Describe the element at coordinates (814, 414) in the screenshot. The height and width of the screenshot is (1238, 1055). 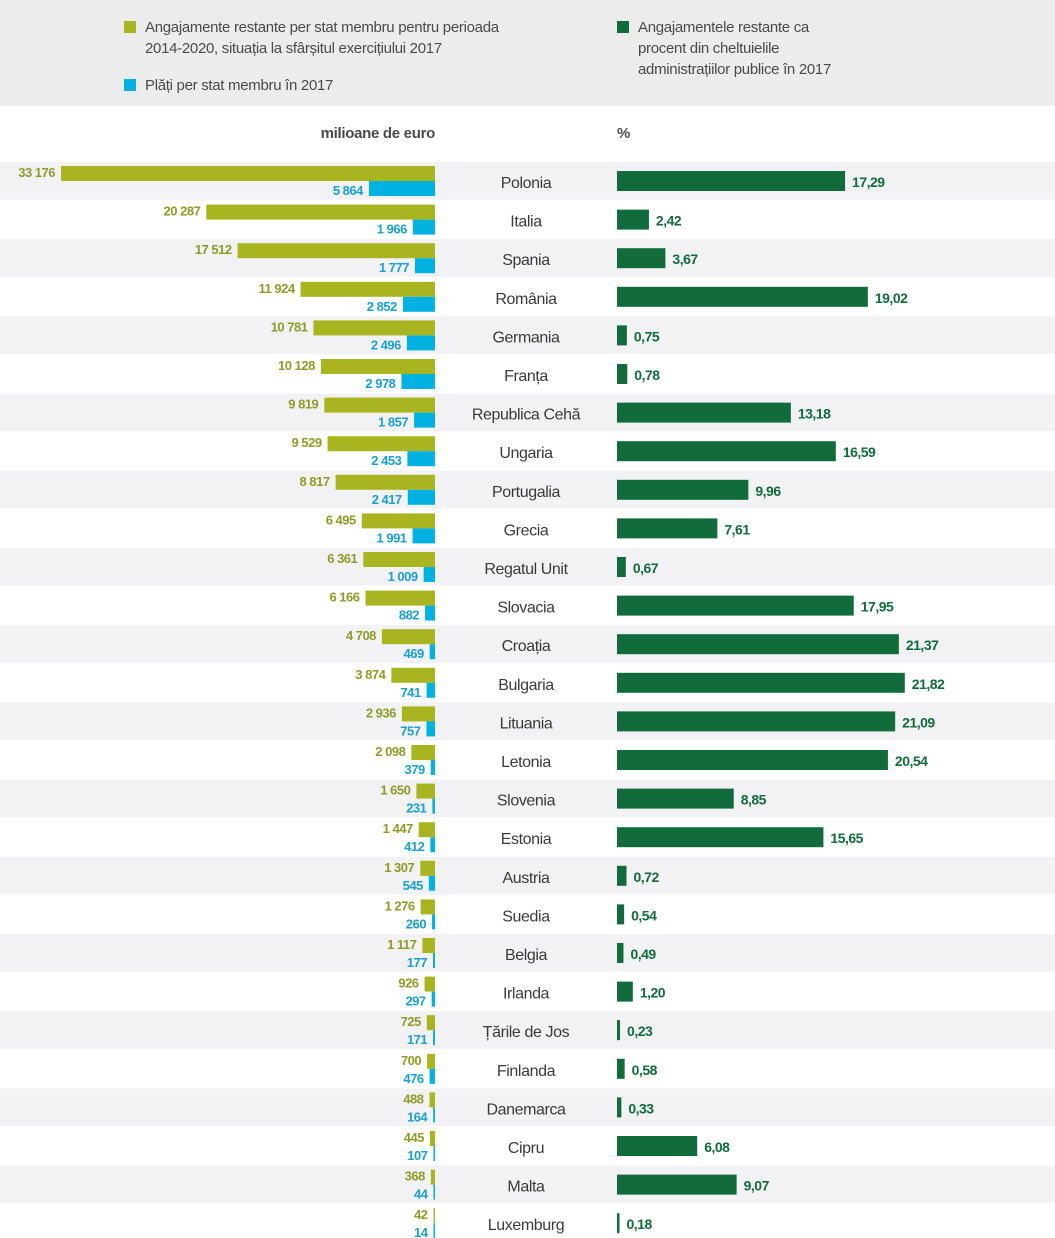
I see `percent-value-label: 13,18` at that location.